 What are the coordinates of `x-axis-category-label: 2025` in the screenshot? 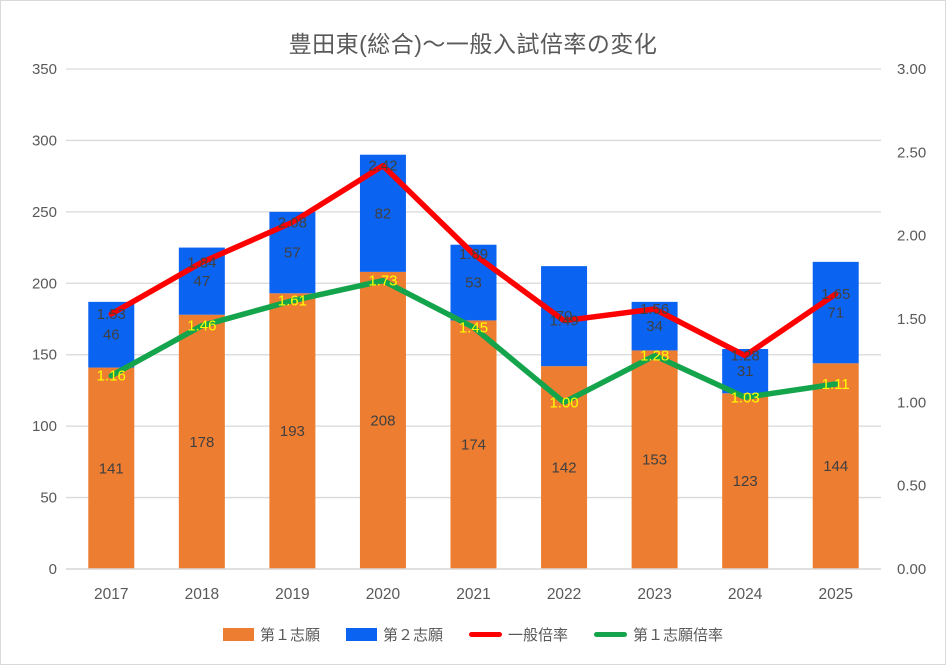 It's located at (835, 594).